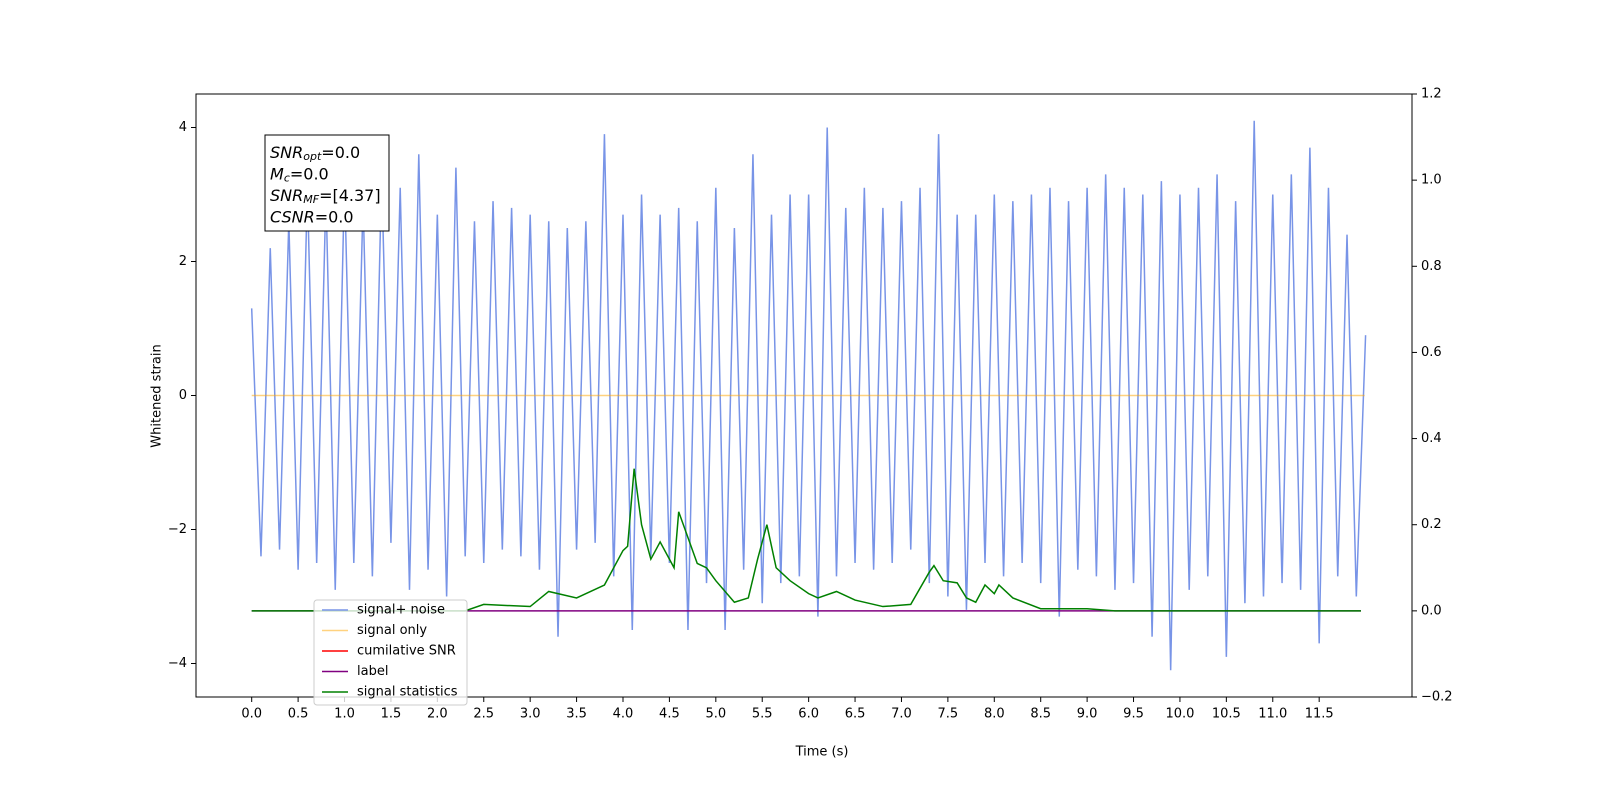  What do you see at coordinates (177, 529) in the screenshot?
I see `y-tick-label: −2` at bounding box center [177, 529].